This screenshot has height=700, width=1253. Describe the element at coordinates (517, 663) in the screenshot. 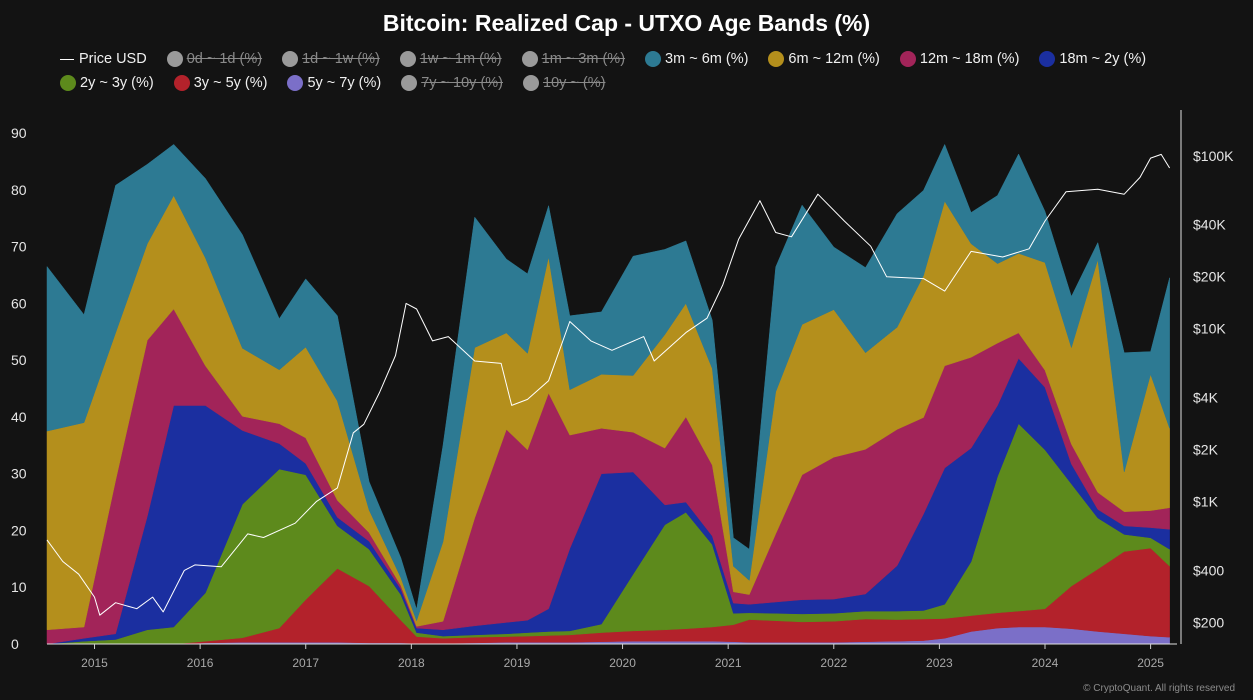

I see `x-tick-label: 2019` at that location.